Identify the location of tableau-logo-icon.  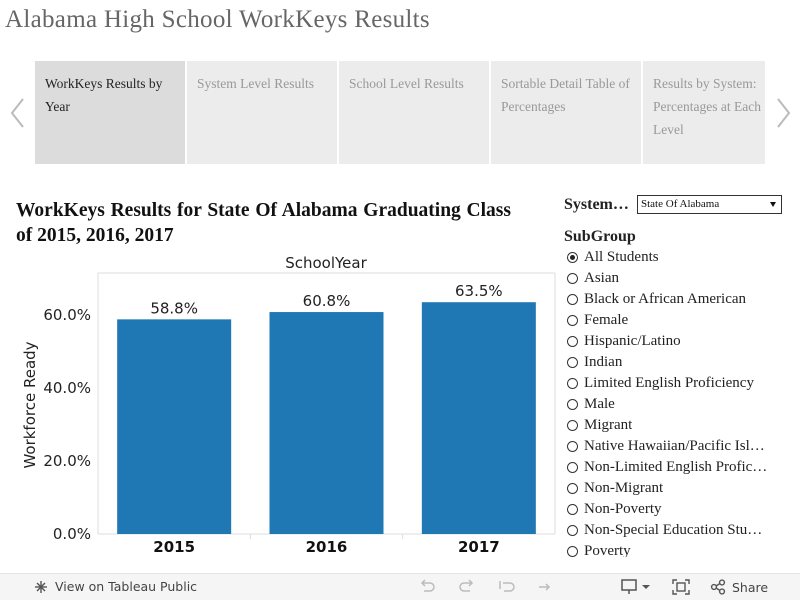
(41, 586).